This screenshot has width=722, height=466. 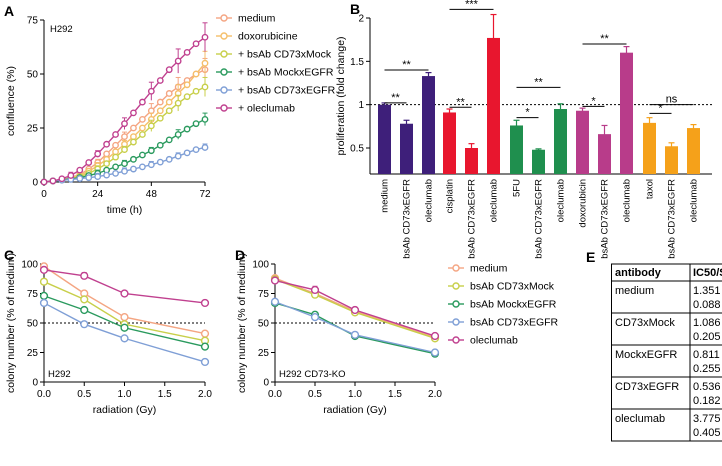 I want to click on x-tick-label: 1.0, so click(x=355, y=394).